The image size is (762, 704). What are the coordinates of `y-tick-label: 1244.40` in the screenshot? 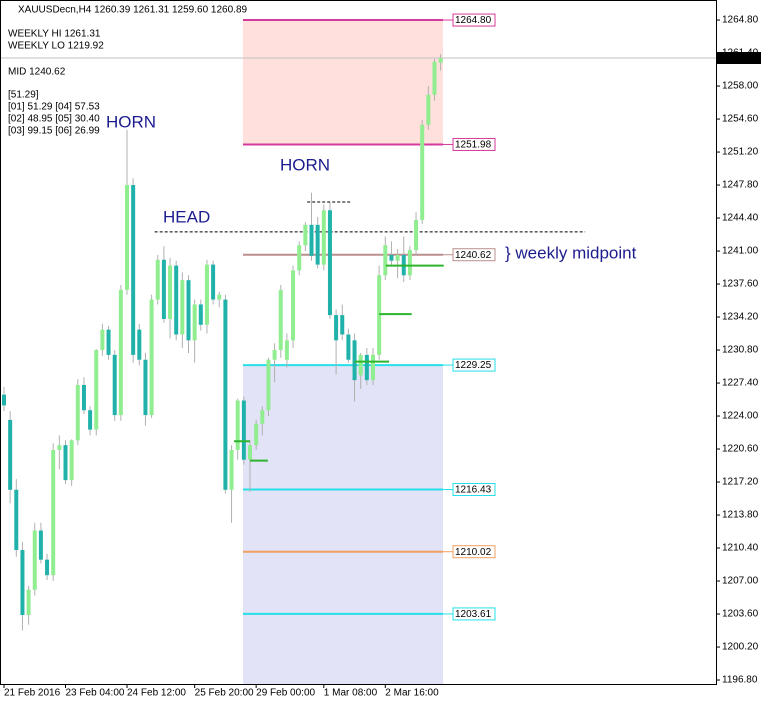 It's located at (740, 218).